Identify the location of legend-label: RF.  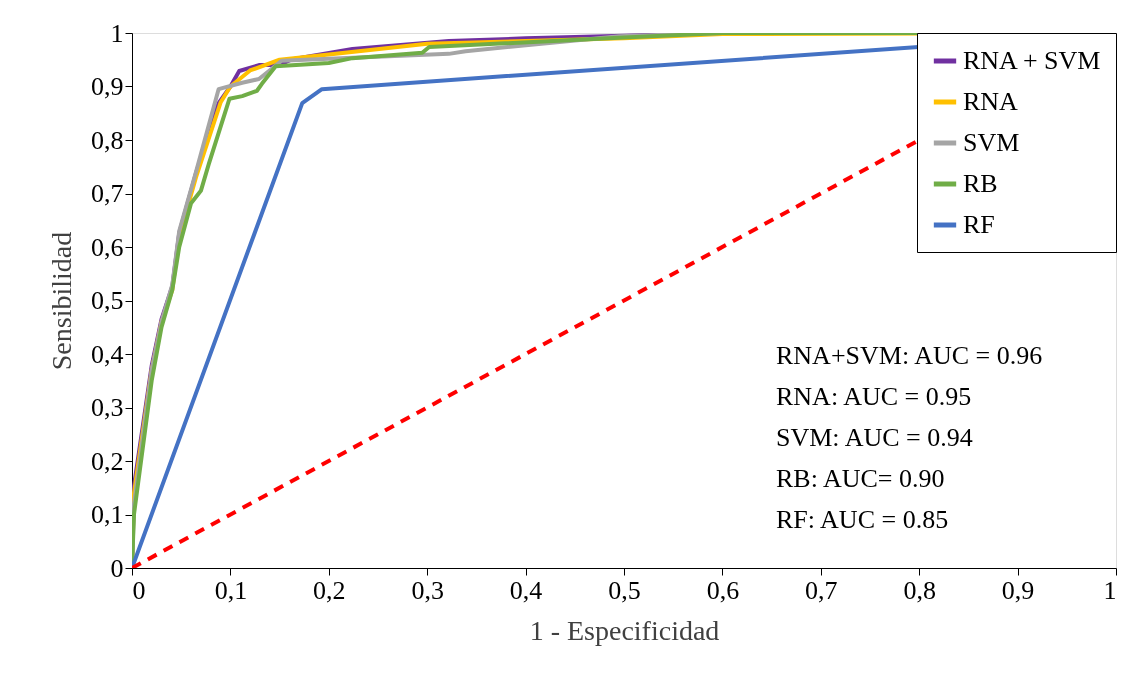
(979, 224).